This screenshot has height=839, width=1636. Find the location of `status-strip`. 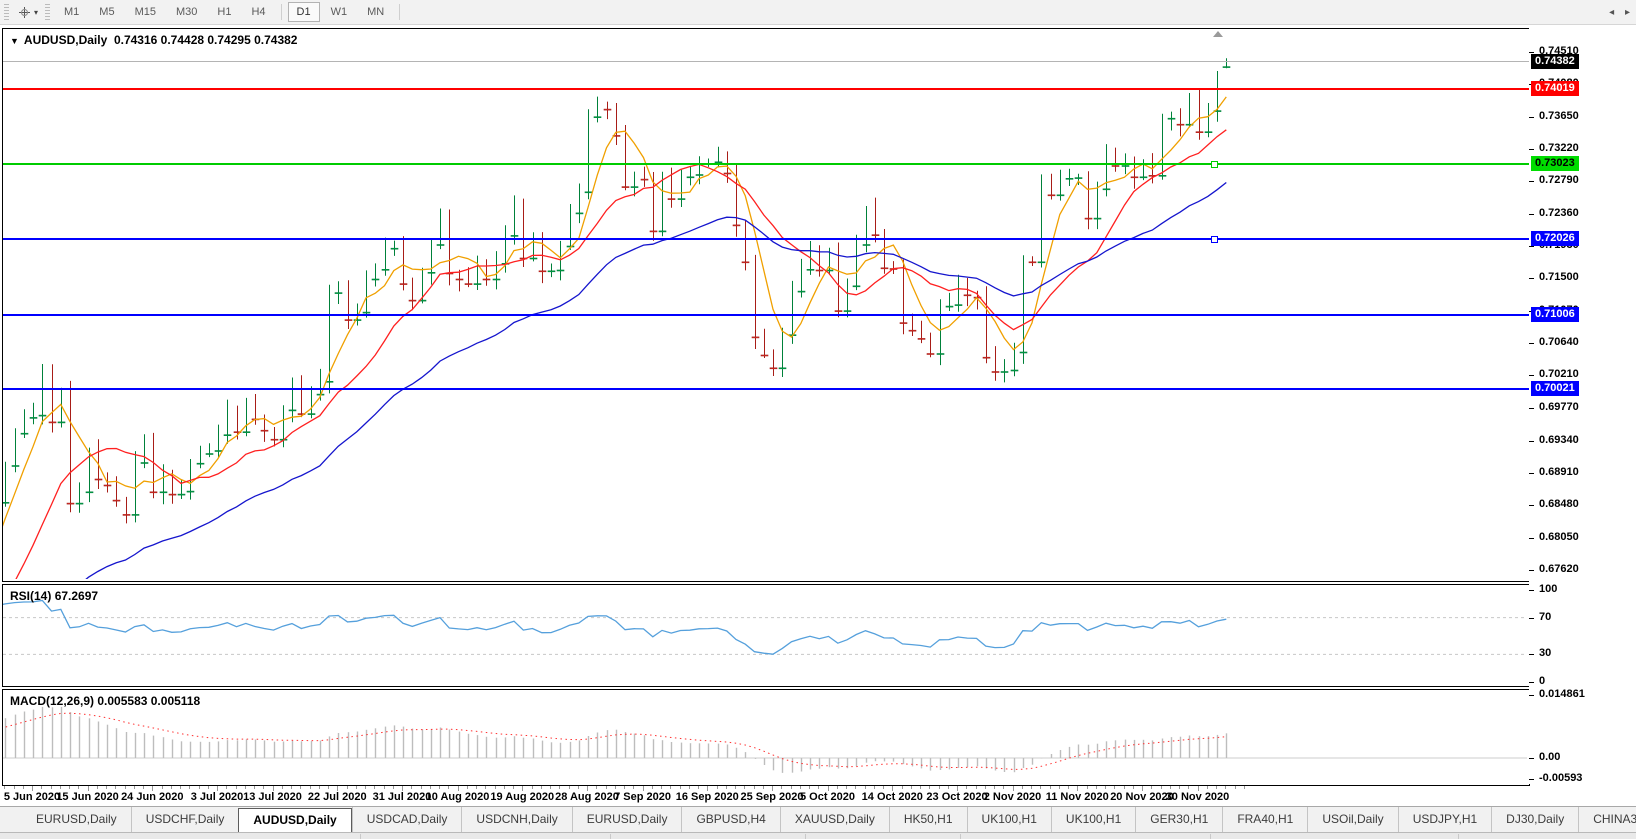

status-strip is located at coordinates (818, 835).